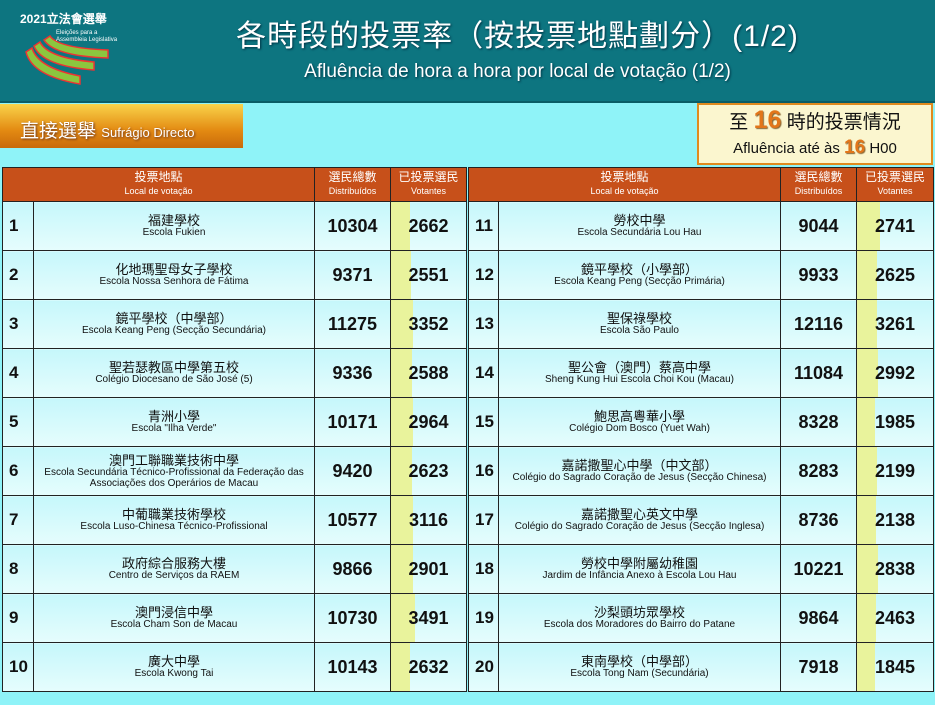  I want to click on station-name-zh: 政府綜合服務大樓, so click(173, 563).